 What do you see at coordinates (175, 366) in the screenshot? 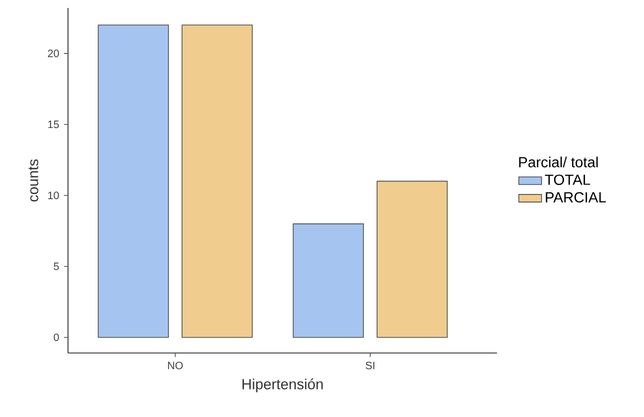
I see `x-tick-label: NO` at bounding box center [175, 366].